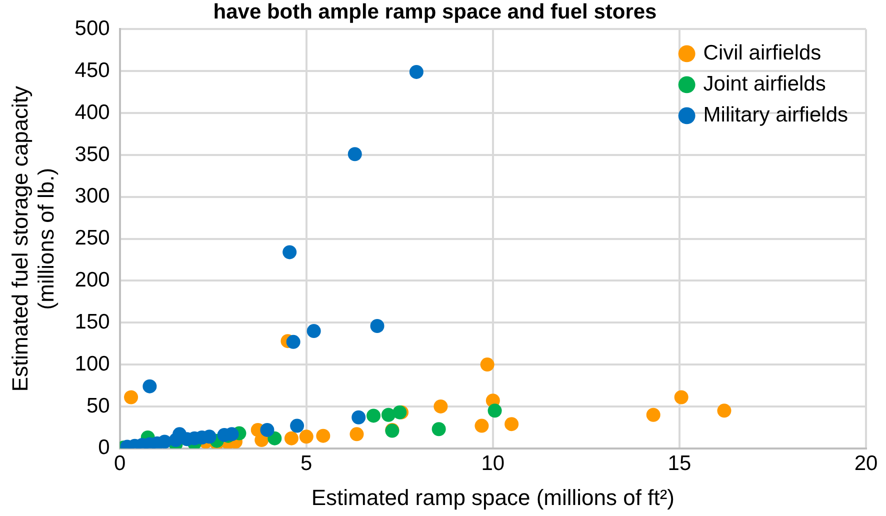 Image resolution: width=886 pixels, height=516 pixels. Describe the element at coordinates (762, 52) in the screenshot. I see `legend-label: Civil airfields` at that location.